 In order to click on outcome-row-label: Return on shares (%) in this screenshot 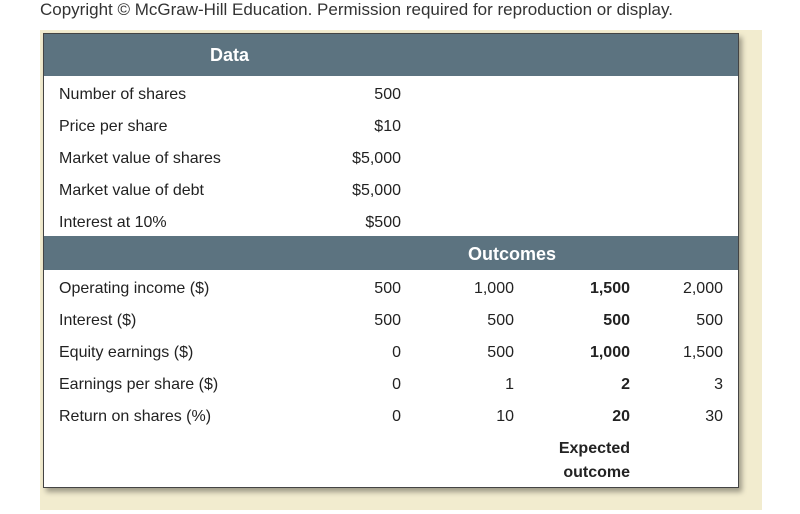, I will do `click(135, 416)`.